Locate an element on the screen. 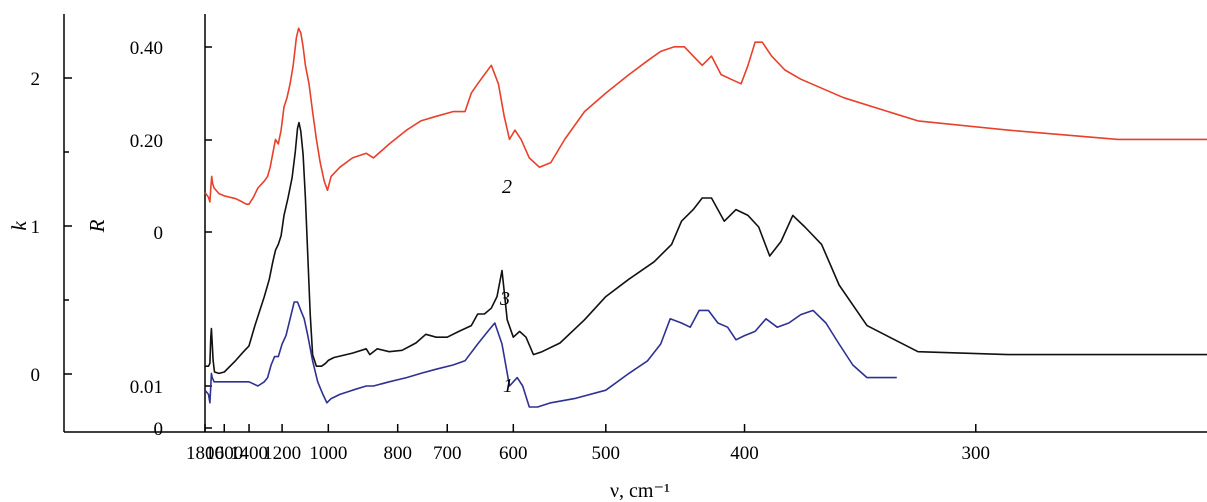 The width and height of the screenshot is (1207, 502). x-tick-label-400: 400 is located at coordinates (744, 453).